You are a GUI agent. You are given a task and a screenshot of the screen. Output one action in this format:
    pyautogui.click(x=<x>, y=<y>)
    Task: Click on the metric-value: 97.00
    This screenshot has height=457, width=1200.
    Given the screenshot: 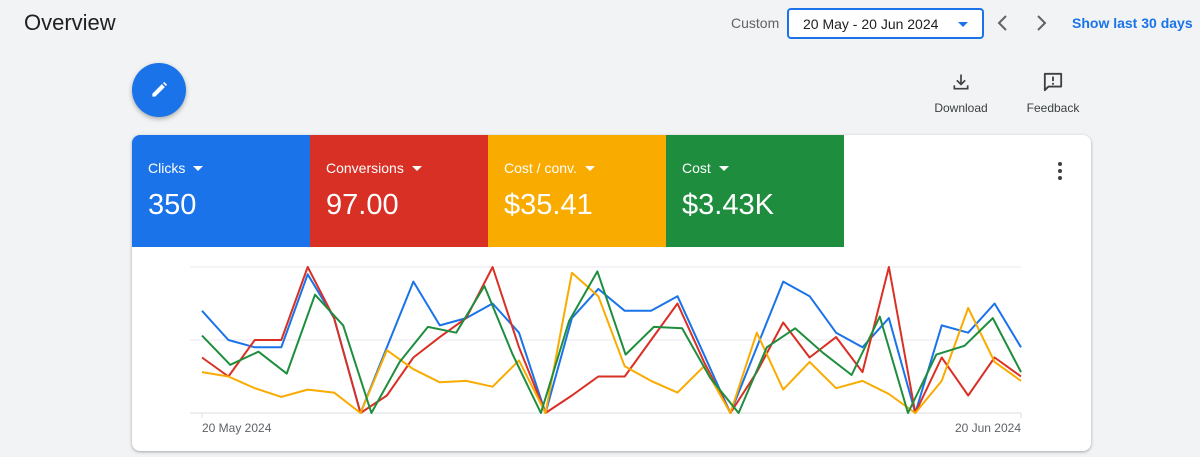 What is the action you would take?
    pyautogui.click(x=362, y=205)
    